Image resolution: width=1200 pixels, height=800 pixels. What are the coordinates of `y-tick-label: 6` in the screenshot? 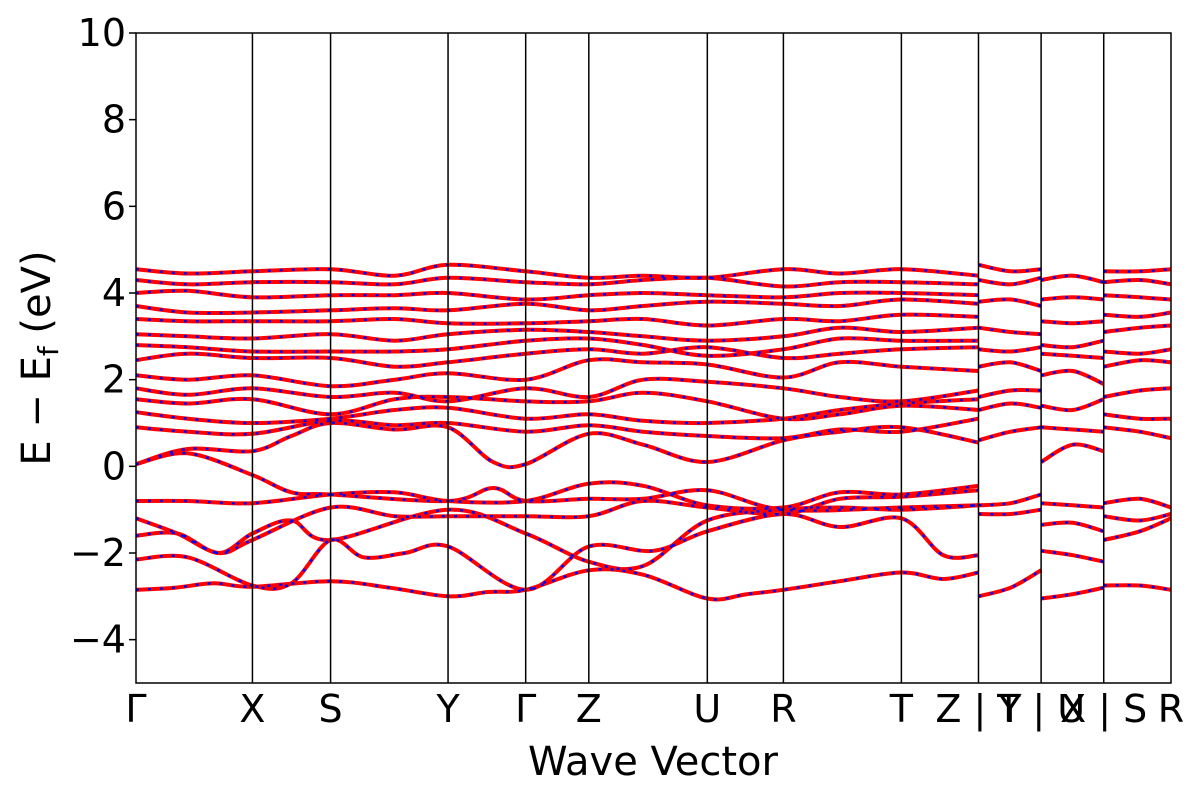 It's located at (114, 206).